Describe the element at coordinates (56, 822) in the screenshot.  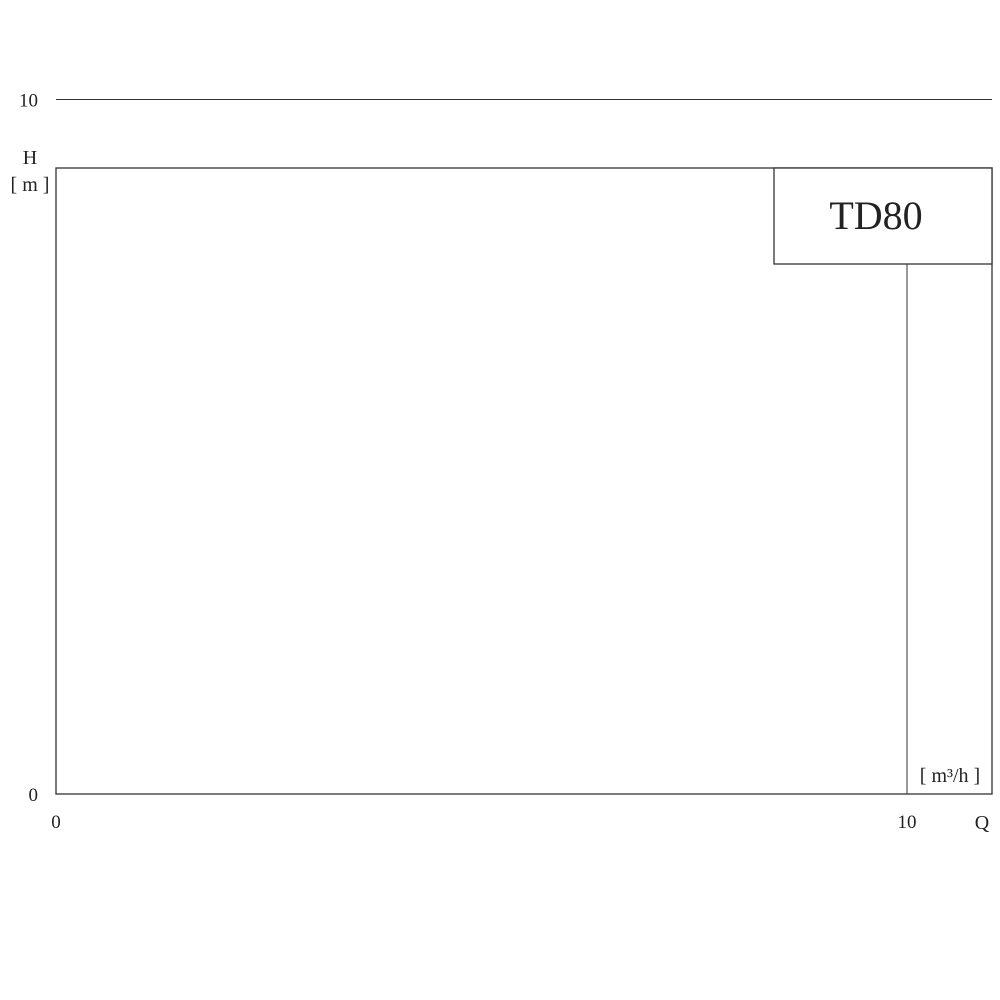
I see `x-tick-label: 0` at that location.